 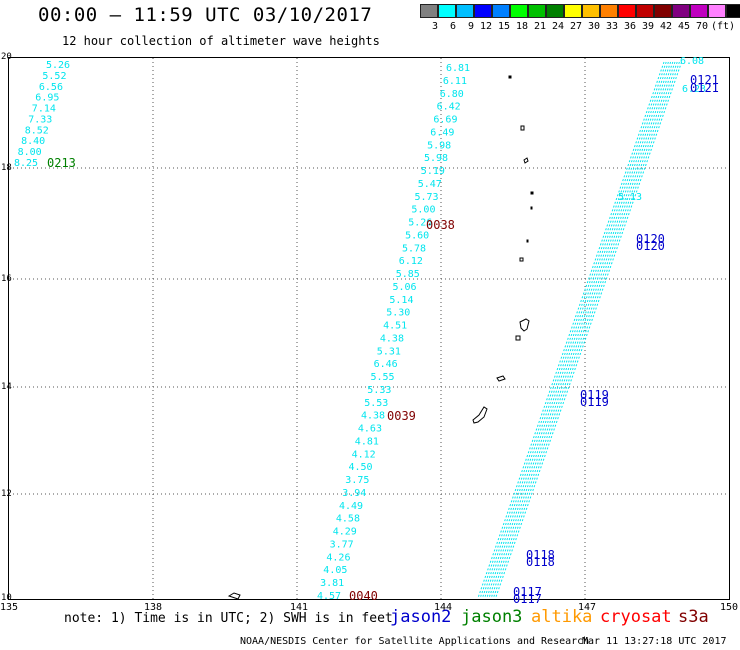 What do you see at coordinates (51, 87) in the screenshot?
I see `swh-value: 6.56` at bounding box center [51, 87].